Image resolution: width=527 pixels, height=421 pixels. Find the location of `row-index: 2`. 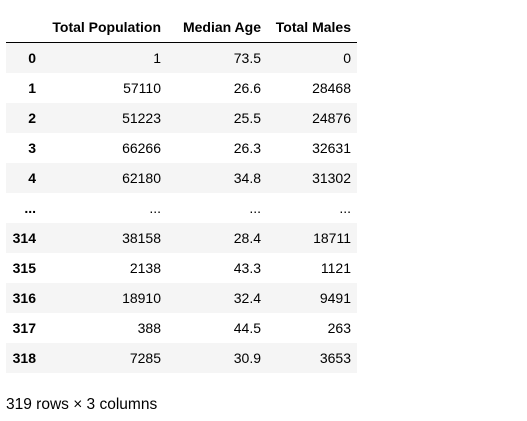

row-index: 2 is located at coordinates (32, 118).